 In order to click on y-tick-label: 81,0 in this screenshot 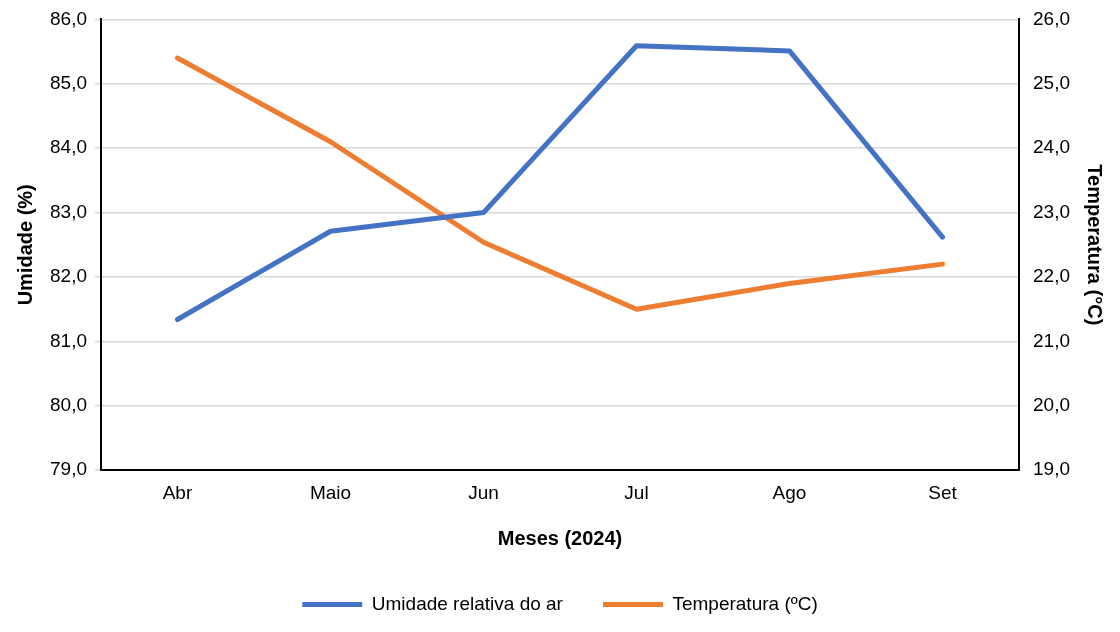, I will do `click(68, 340)`.